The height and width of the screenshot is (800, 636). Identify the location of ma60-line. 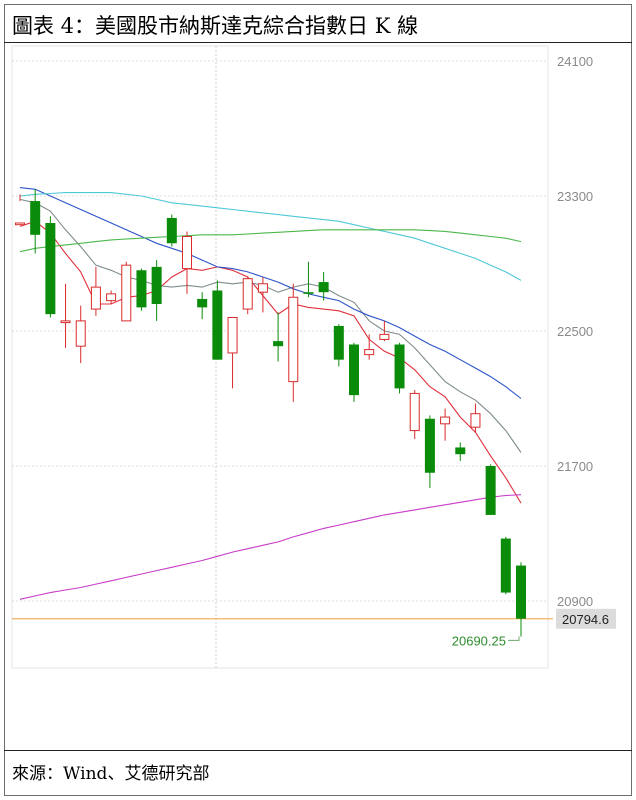
(270, 236).